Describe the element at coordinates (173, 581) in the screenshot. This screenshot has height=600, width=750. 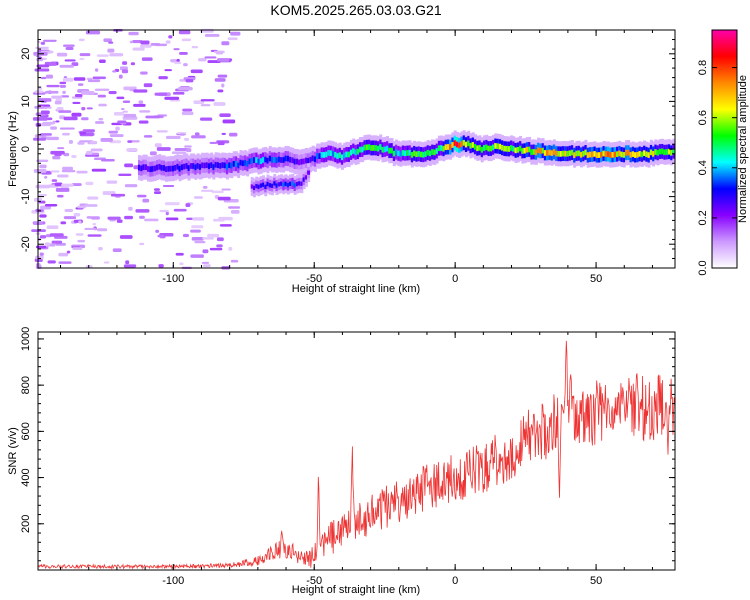
I see `x-tick-label: -100` at that location.